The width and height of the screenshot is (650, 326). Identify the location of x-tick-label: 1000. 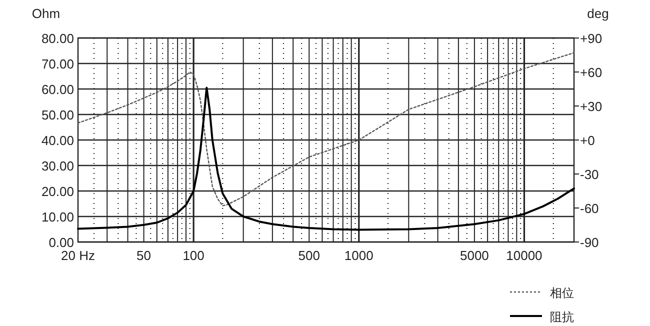
(359, 255).